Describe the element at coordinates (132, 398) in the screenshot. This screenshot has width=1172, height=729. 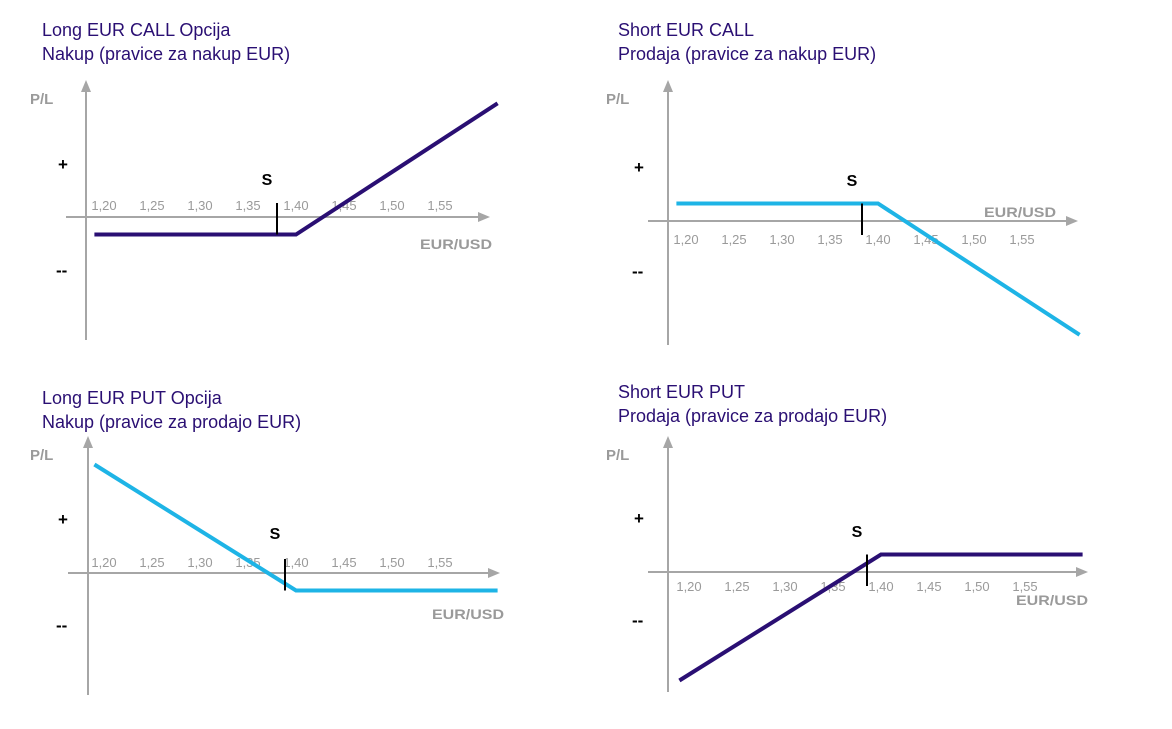
I see `chart-title-line1: Long EUR PUT Opcija` at that location.